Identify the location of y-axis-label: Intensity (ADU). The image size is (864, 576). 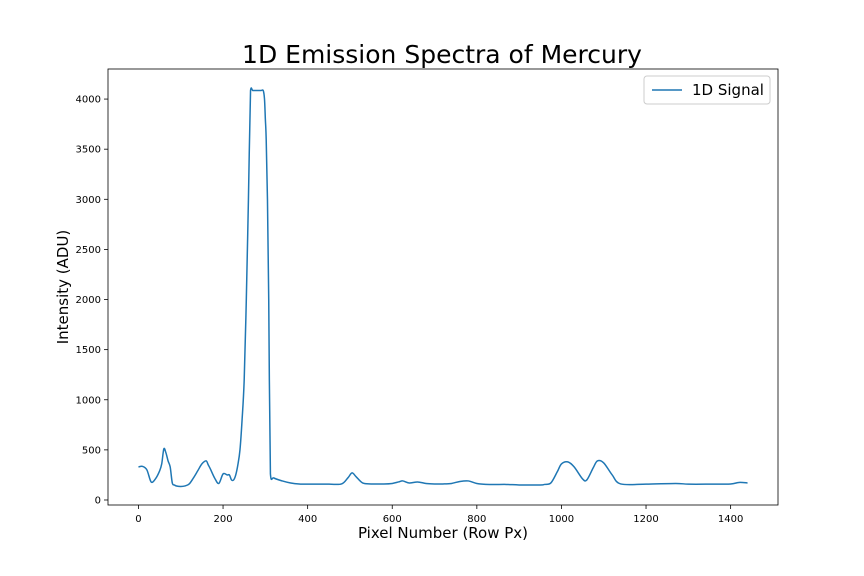
(63, 287).